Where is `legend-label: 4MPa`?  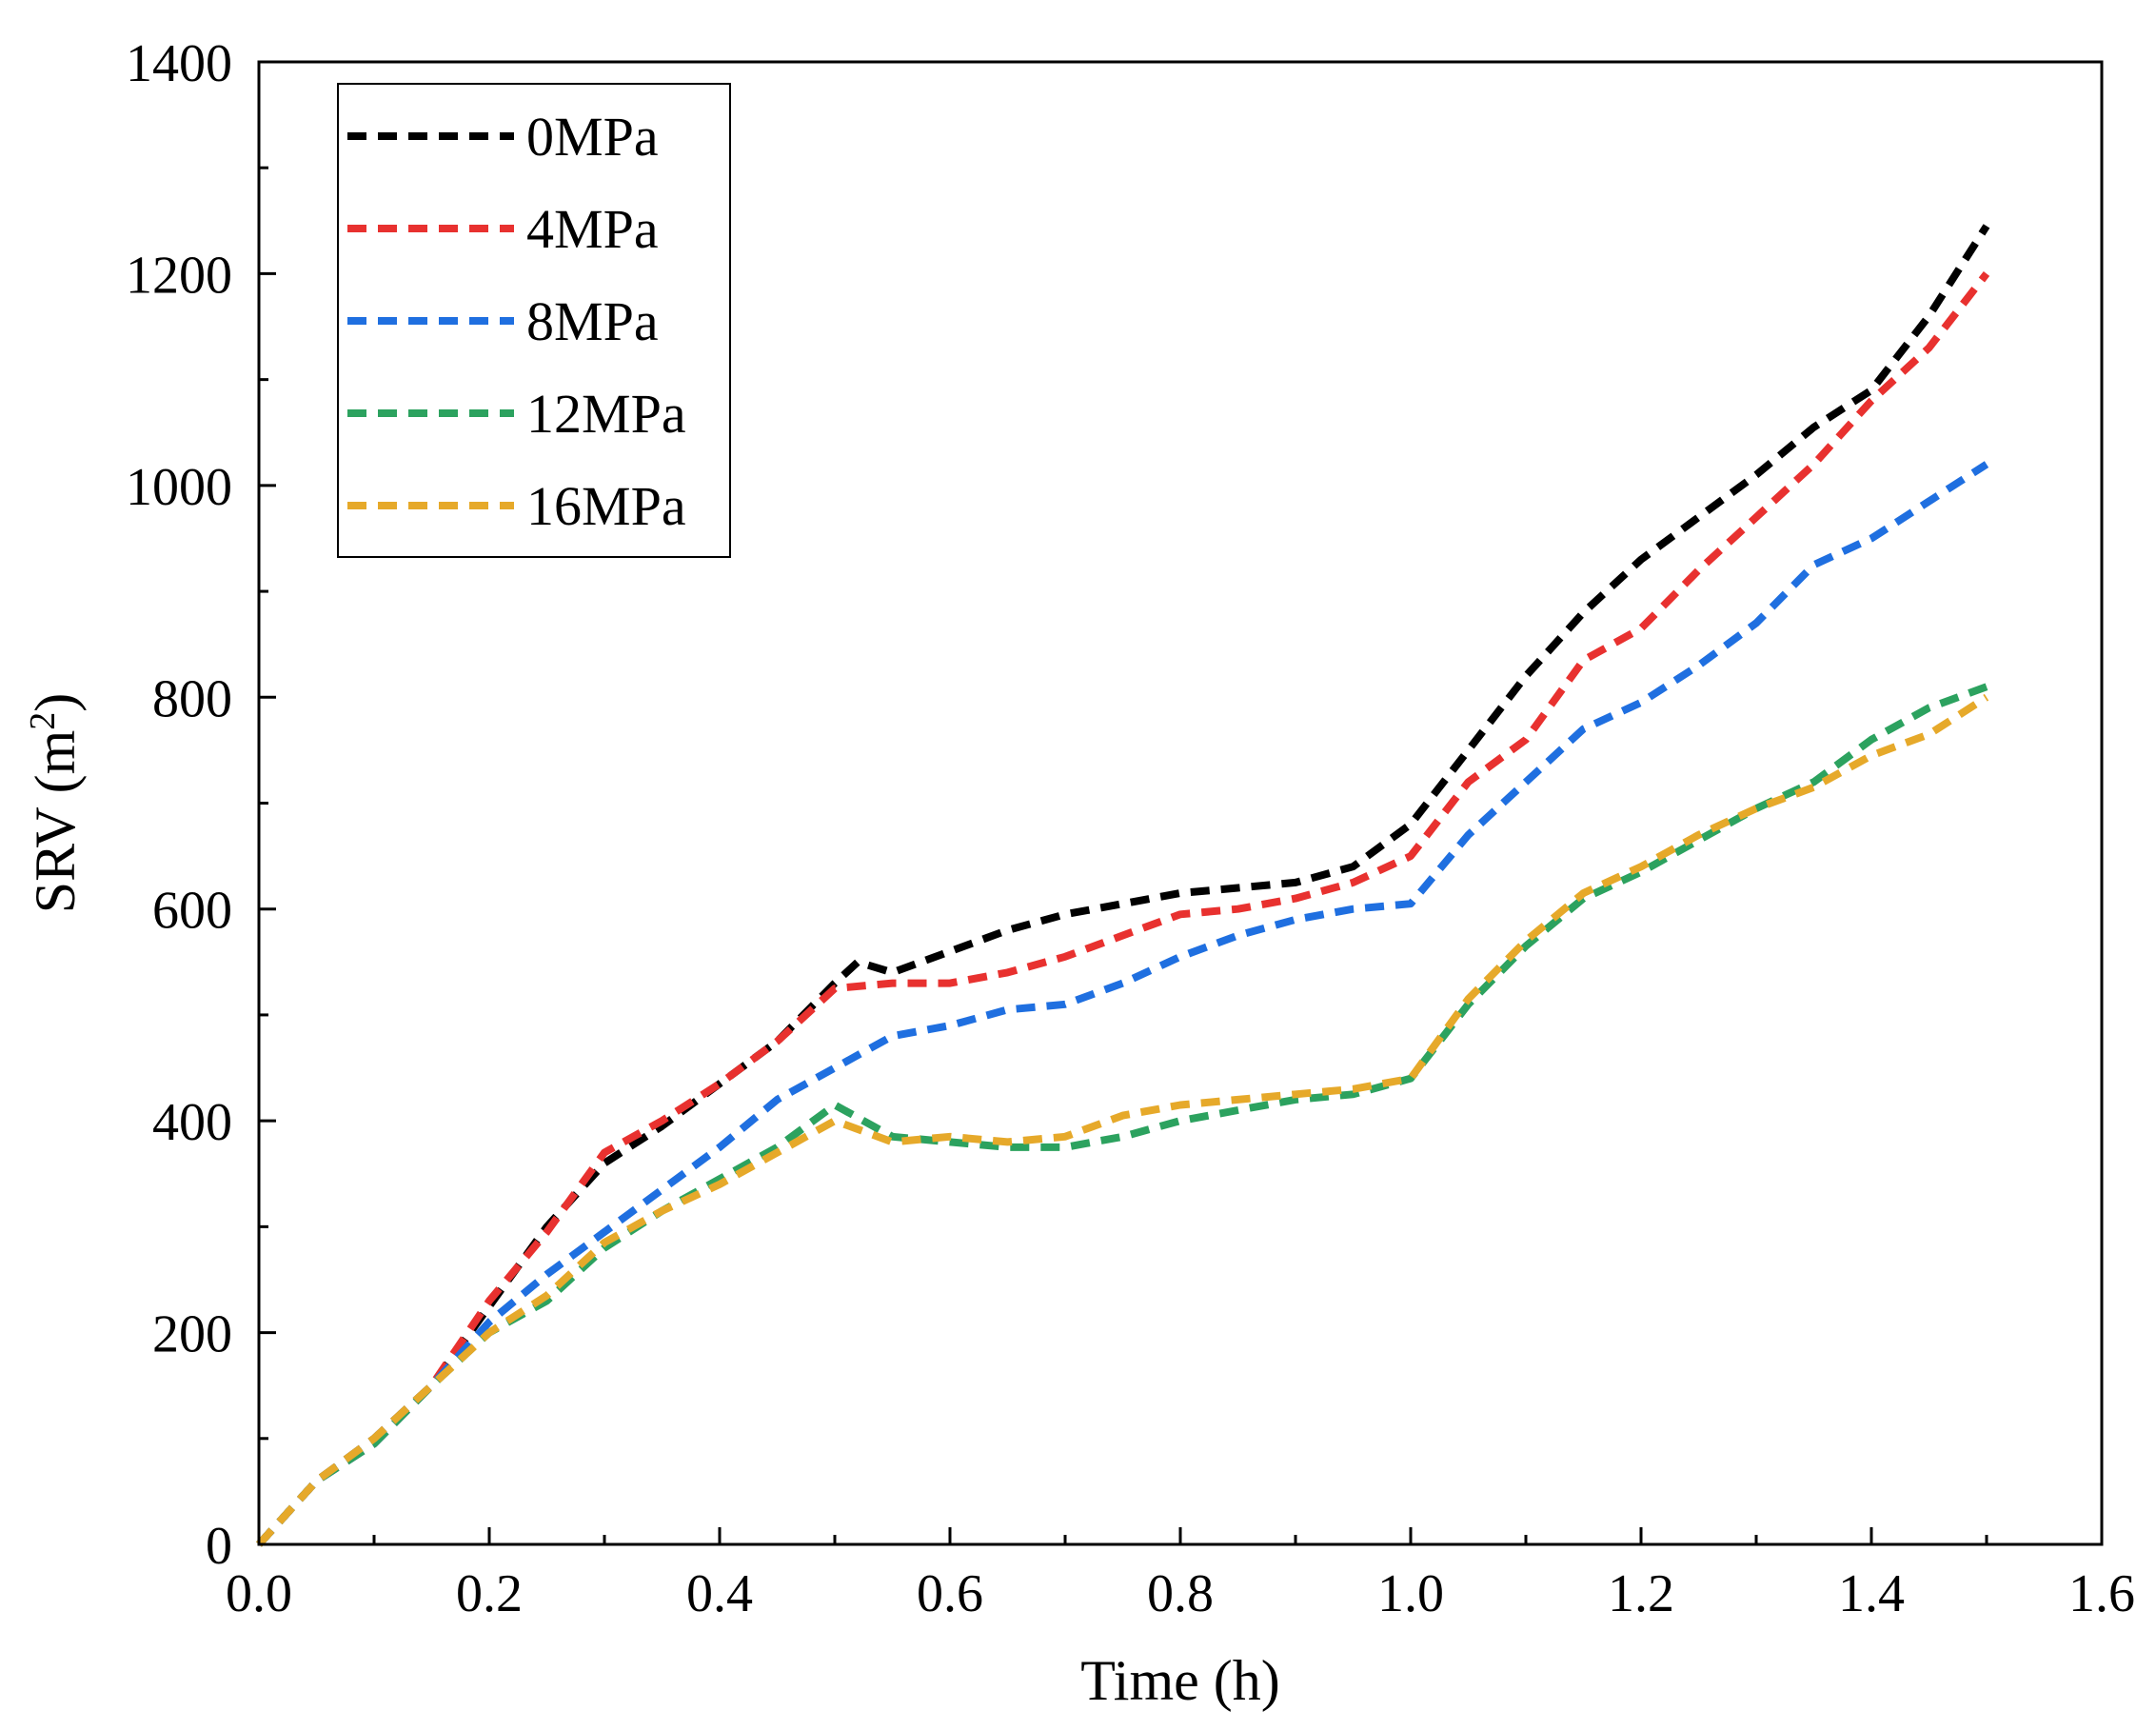
legend-label: 4MPa is located at coordinates (592, 229).